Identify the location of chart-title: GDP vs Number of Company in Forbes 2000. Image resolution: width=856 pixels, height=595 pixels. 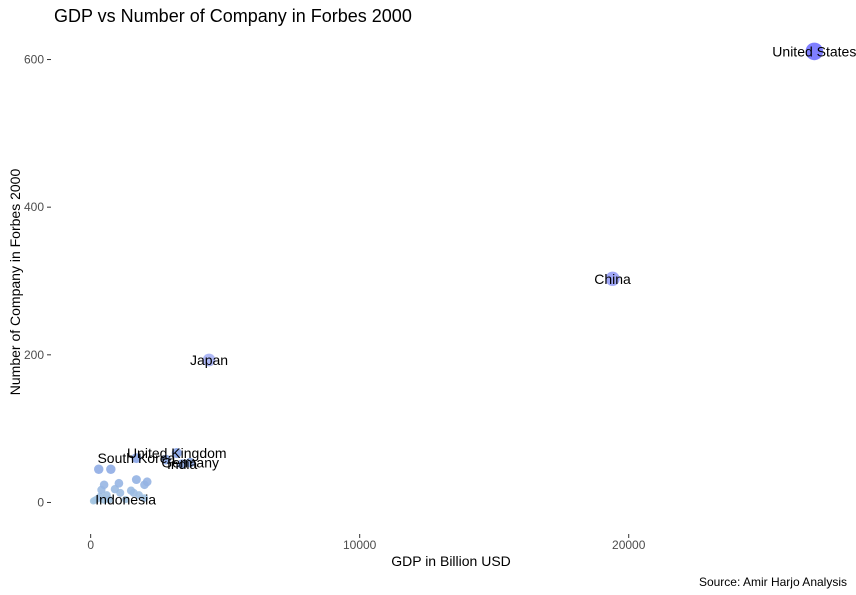
(233, 16).